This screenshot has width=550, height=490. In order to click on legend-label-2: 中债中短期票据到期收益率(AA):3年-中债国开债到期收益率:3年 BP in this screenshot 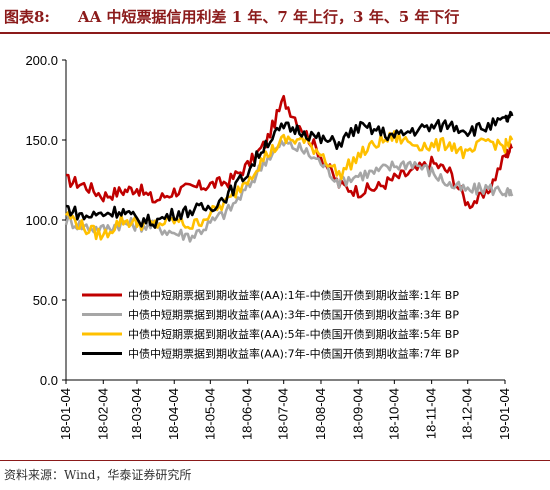, I will do `click(293, 315)`.